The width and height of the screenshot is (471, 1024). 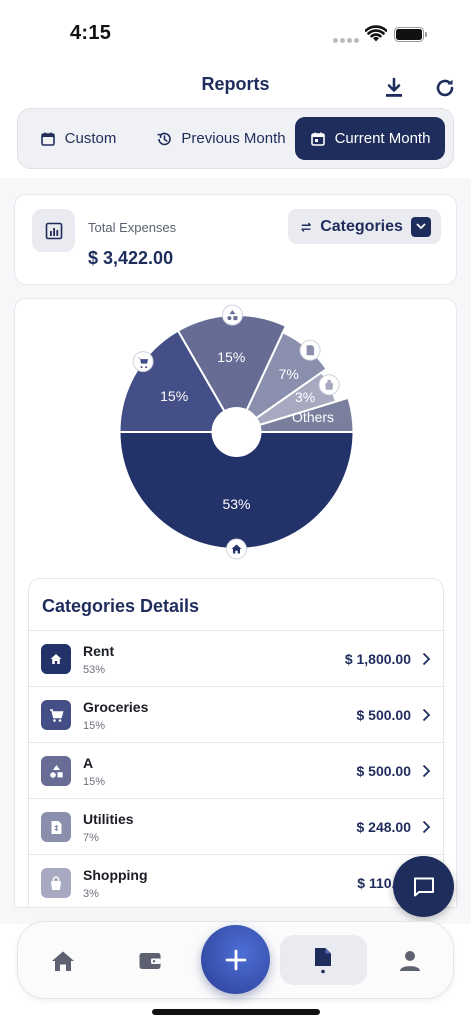 I want to click on row-name: Shopping, so click(x=115, y=875).